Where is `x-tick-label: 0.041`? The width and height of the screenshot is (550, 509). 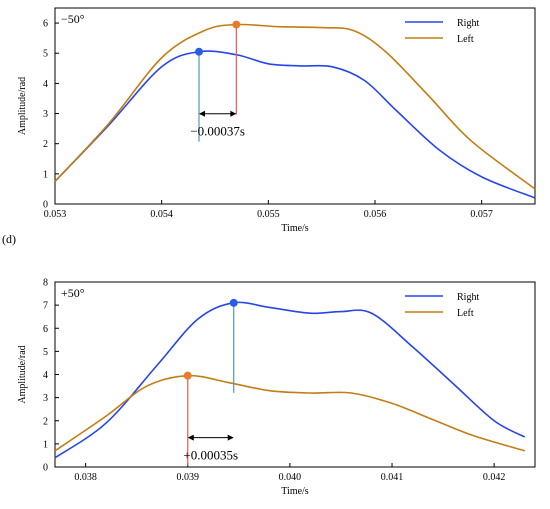 x-tick-label: 0.041 is located at coordinates (392, 477).